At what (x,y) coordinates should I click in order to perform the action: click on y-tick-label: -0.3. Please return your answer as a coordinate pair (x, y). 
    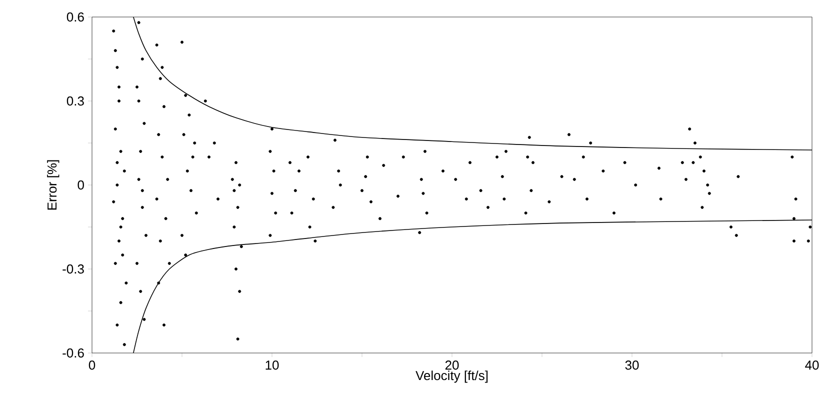
    Looking at the image, I should click on (73, 269).